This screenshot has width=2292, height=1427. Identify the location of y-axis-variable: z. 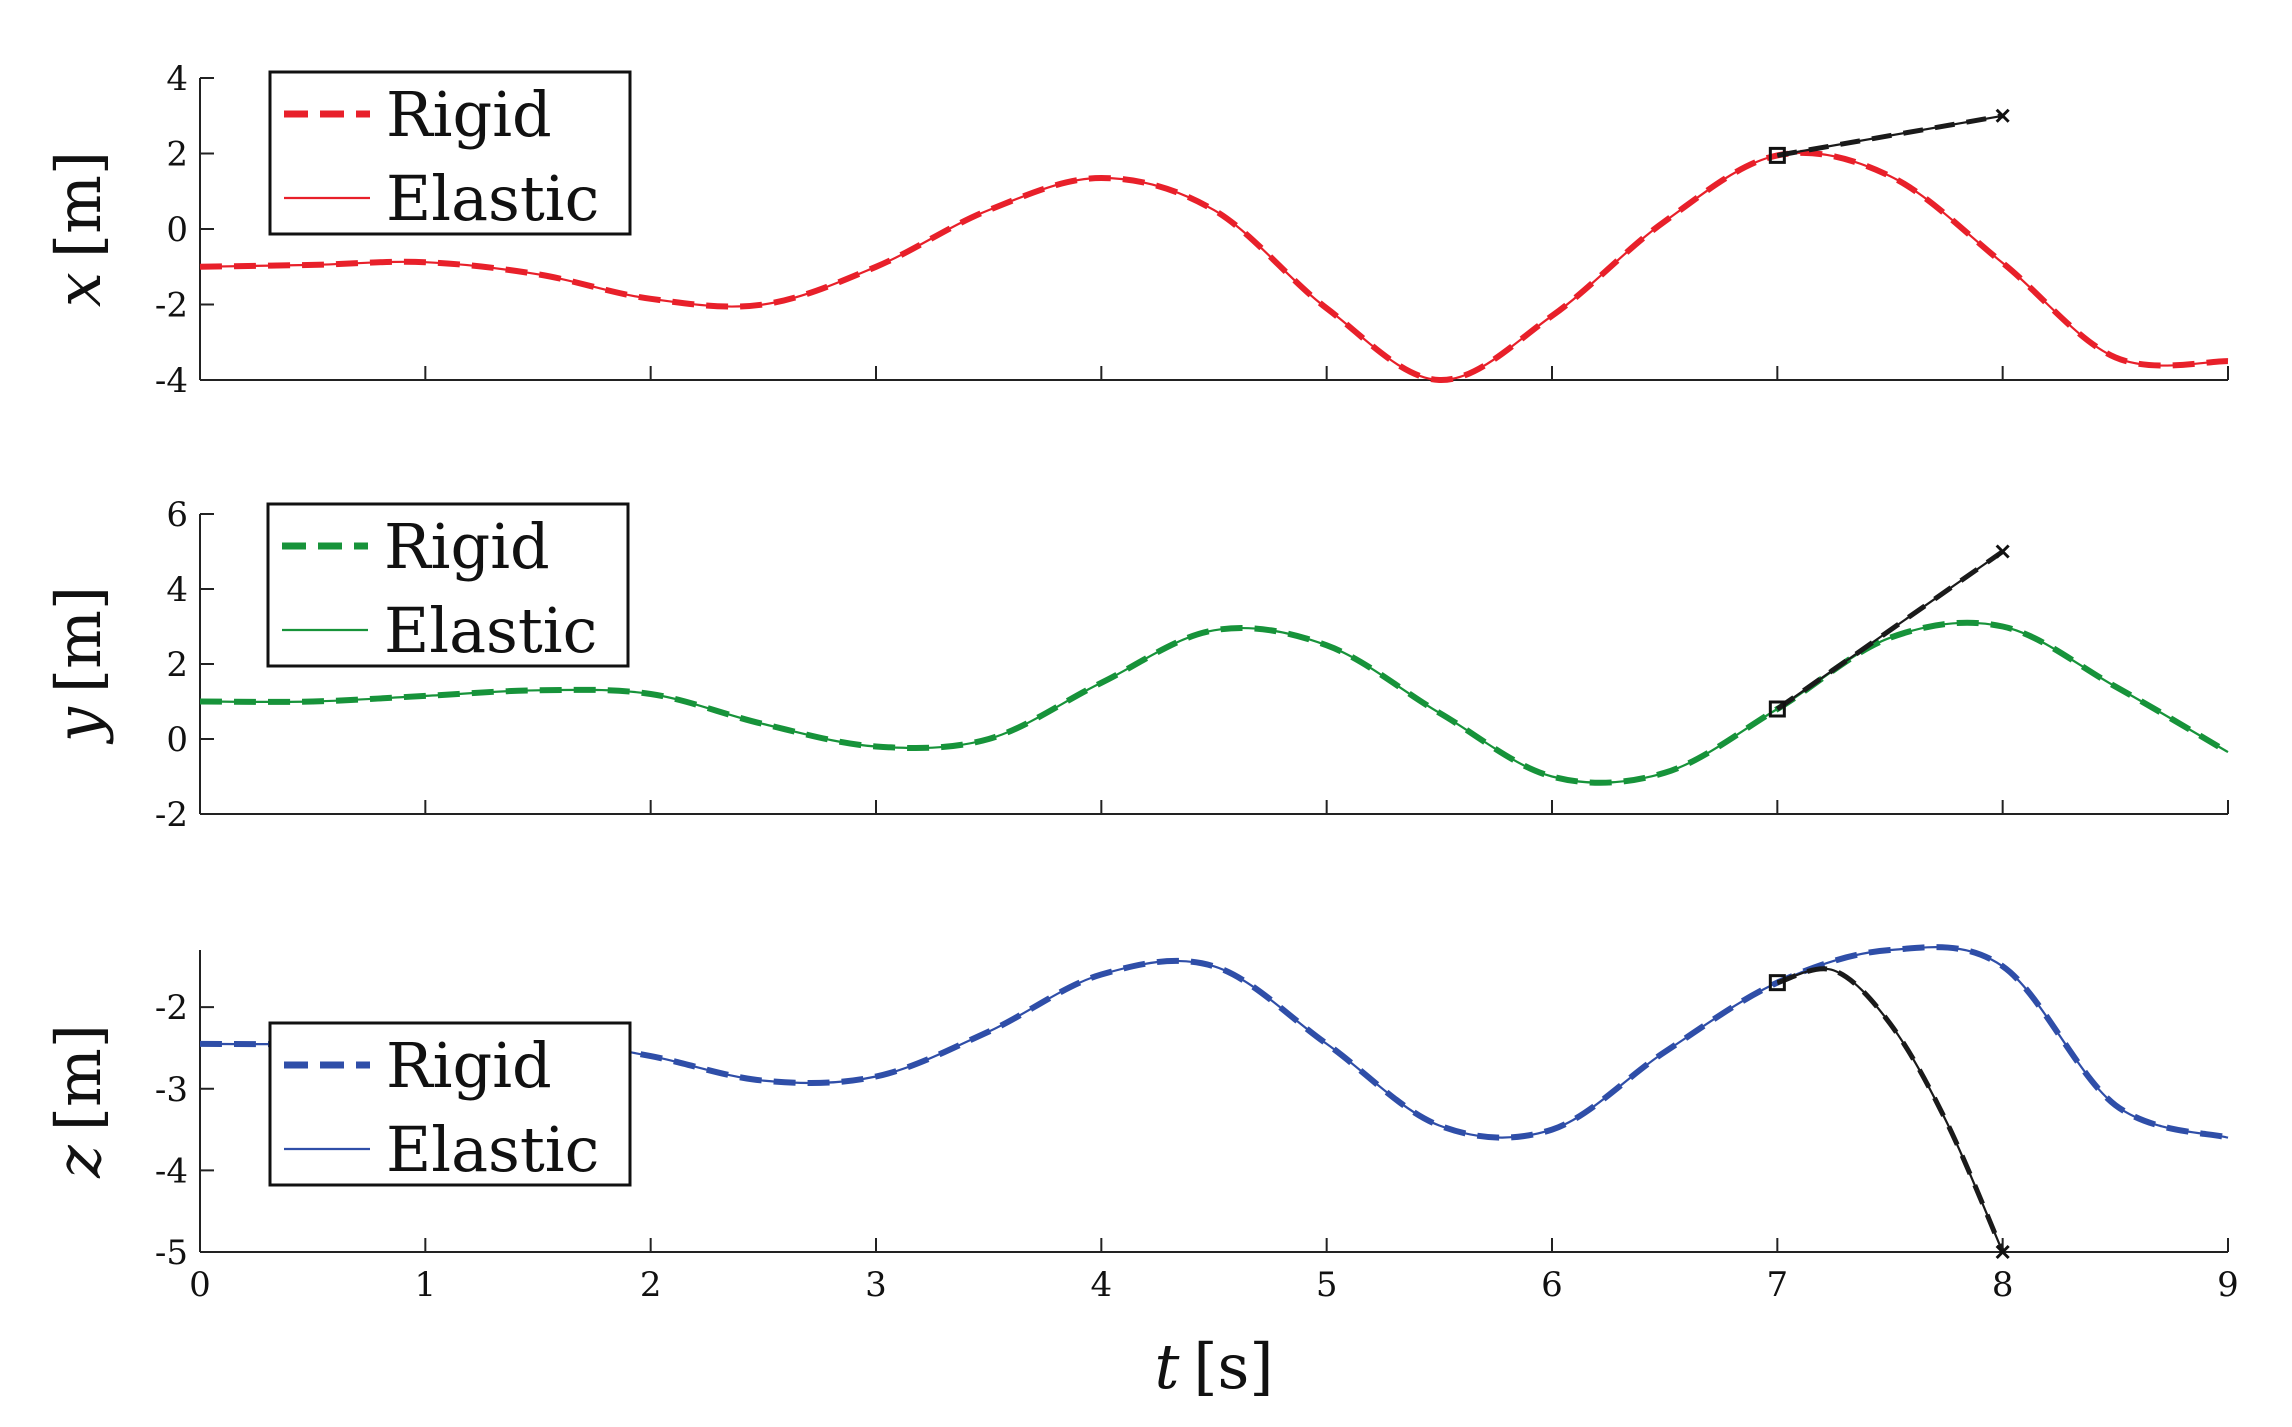
(78, 1162).